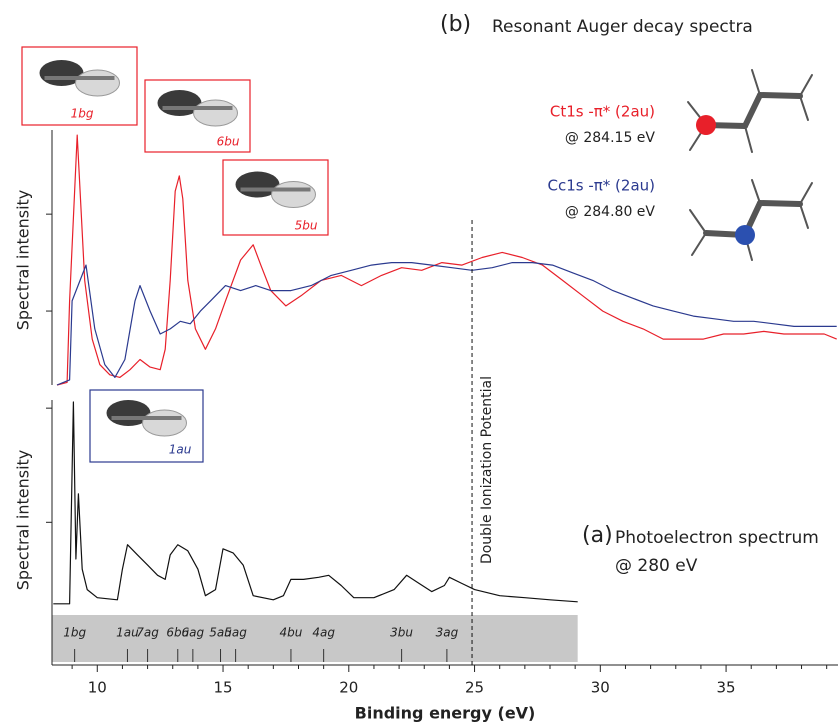 The image size is (838, 726). What do you see at coordinates (228, 142) in the screenshot?
I see `orbital-image-label: 6bu` at bounding box center [228, 142].